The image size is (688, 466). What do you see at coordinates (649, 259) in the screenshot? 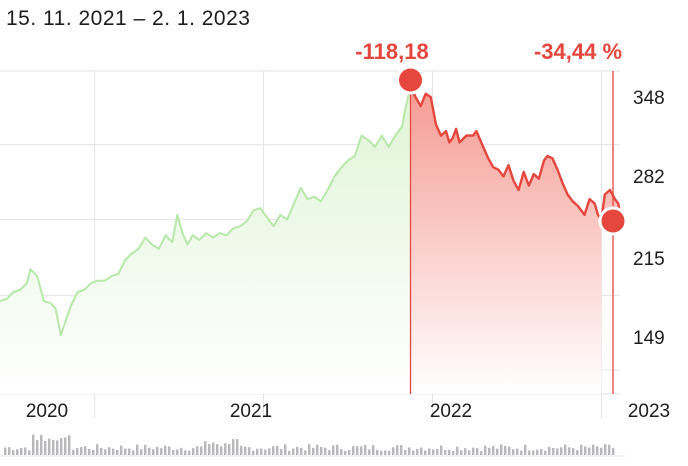
I see `y-tick-label: 215` at bounding box center [649, 259].